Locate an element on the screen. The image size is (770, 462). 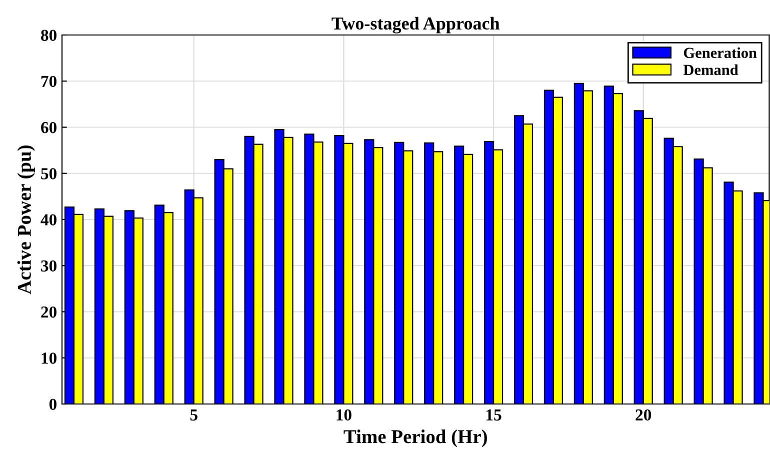
y-tick-label: 30 is located at coordinates (49, 266).